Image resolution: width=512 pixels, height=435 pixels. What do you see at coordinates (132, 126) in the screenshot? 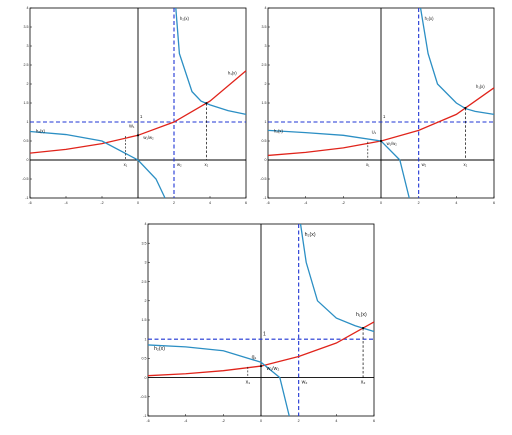
I see `label-mid: W₁` at bounding box center [132, 126].